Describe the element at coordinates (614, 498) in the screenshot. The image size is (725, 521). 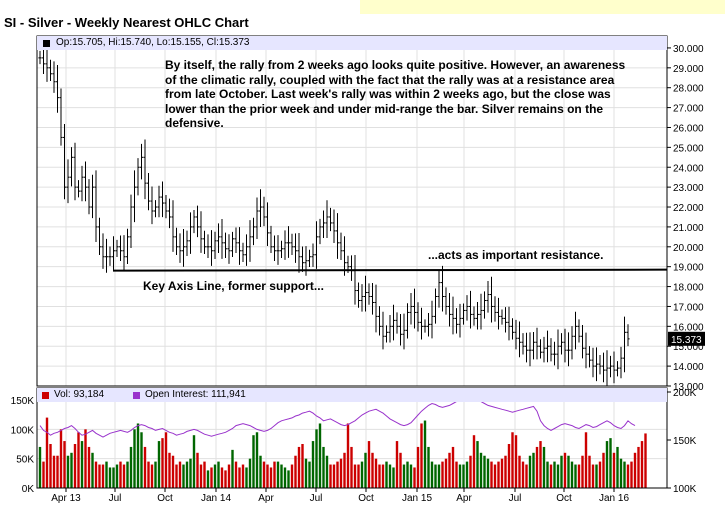
I see `time-tick-label: Jan 16` at that location.